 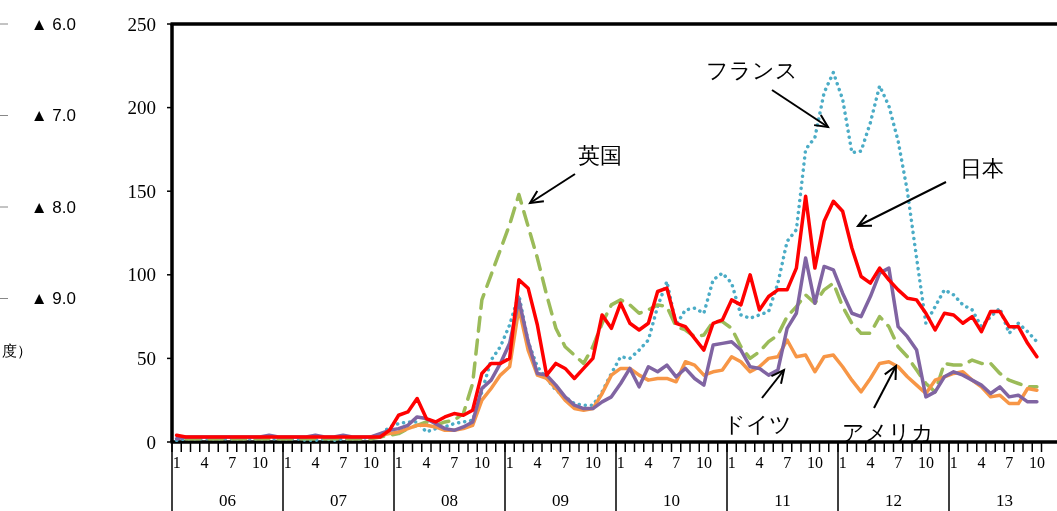 I want to click on y-tick-label: 250, so click(x=141, y=24).